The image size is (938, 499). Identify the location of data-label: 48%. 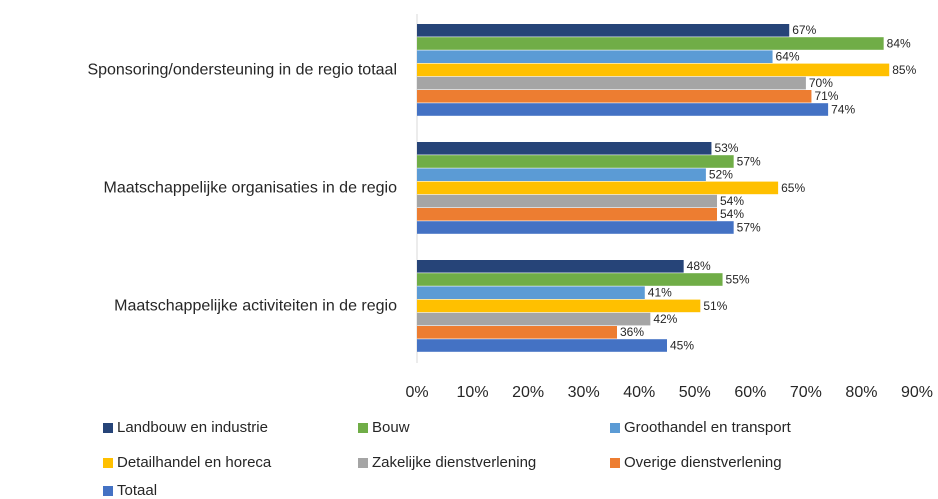
(699, 266).